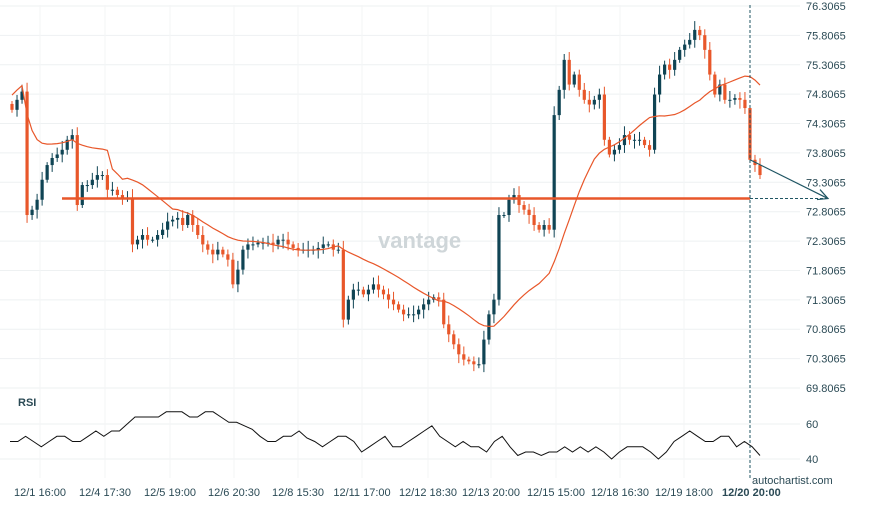  What do you see at coordinates (491, 493) in the screenshot?
I see `x-tick: 12/13 20:00` at bounding box center [491, 493].